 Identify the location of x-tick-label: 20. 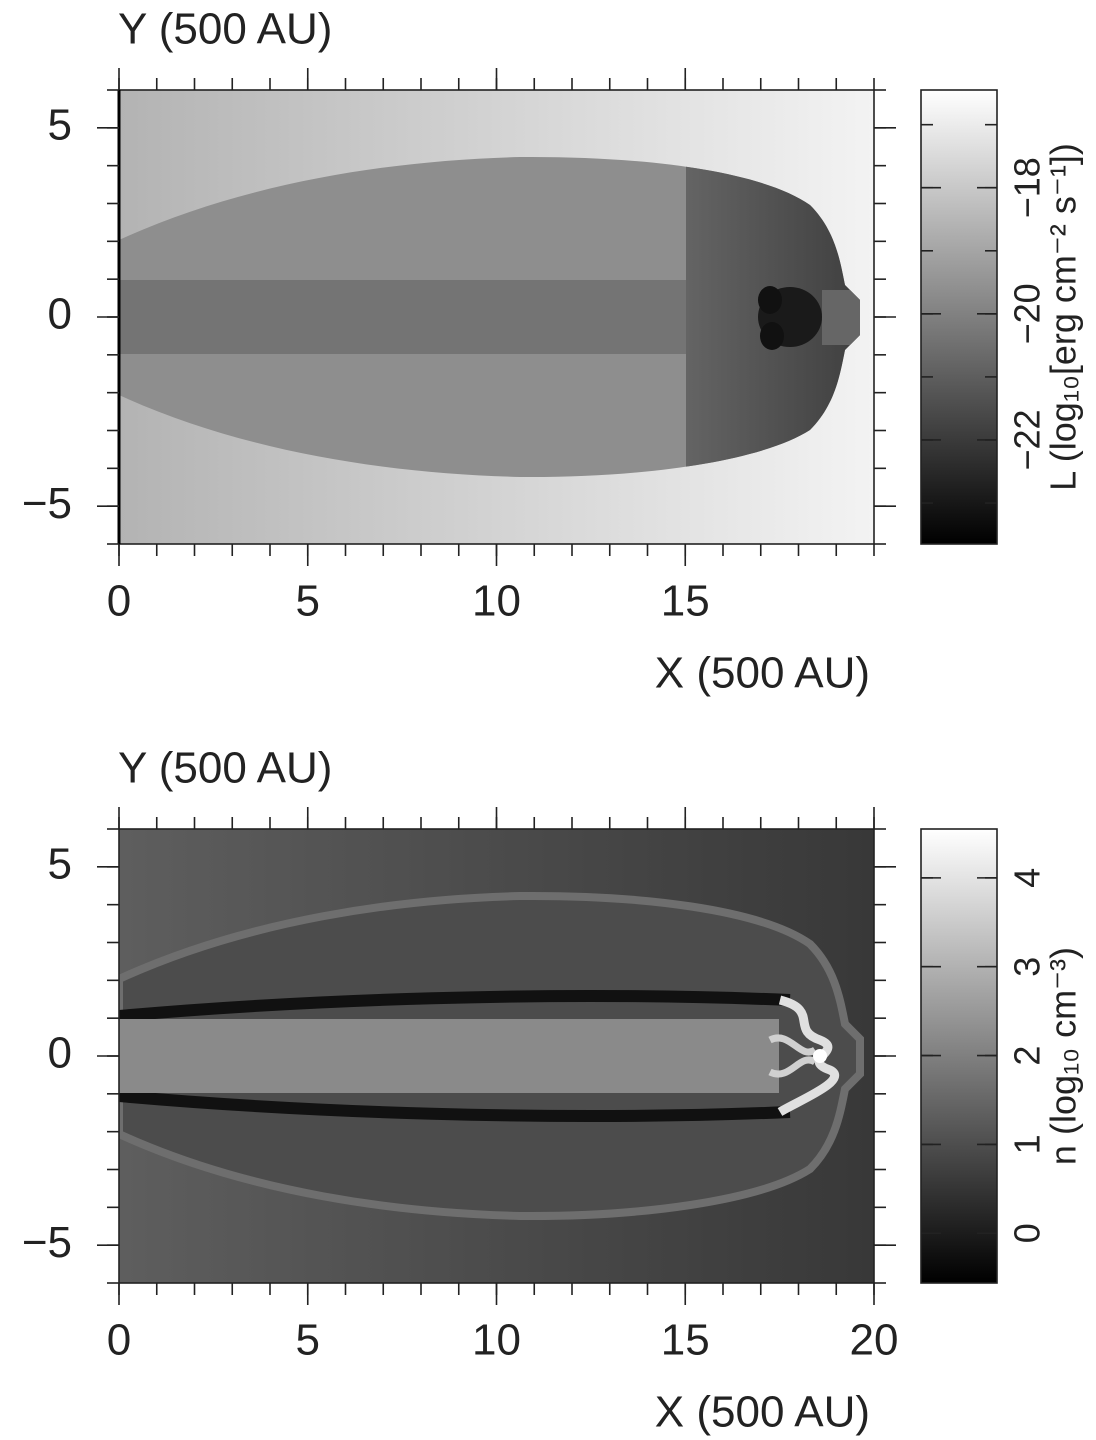
(874, 1340).